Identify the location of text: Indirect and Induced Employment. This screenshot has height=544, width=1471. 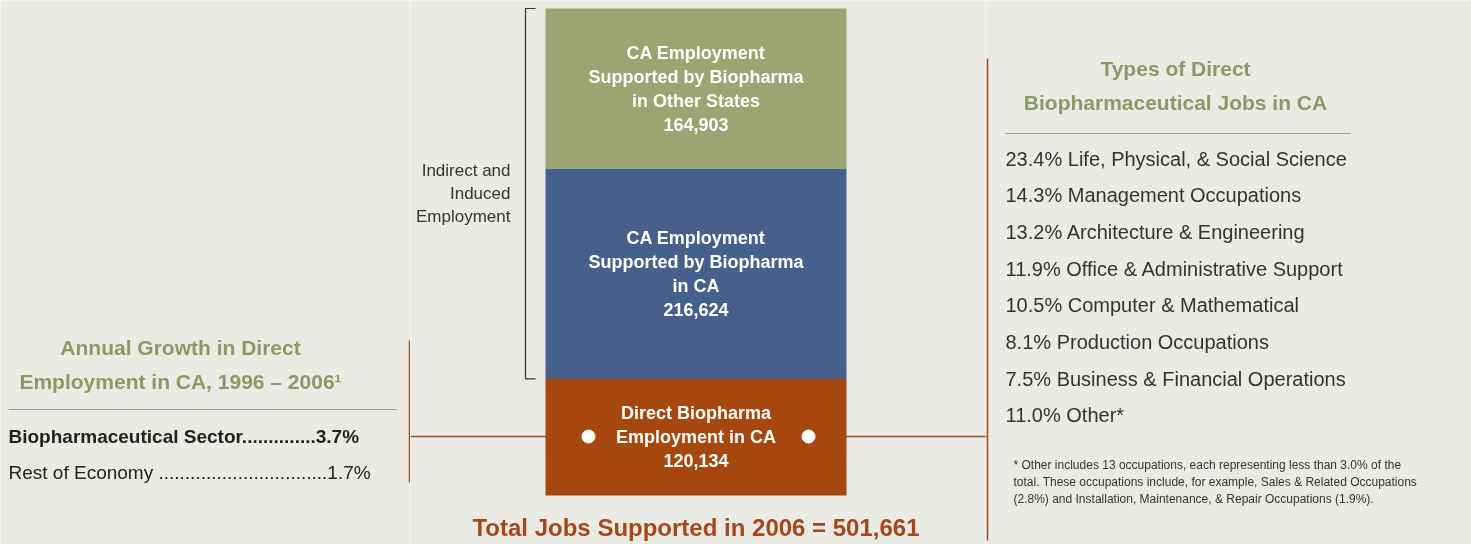
(463, 193).